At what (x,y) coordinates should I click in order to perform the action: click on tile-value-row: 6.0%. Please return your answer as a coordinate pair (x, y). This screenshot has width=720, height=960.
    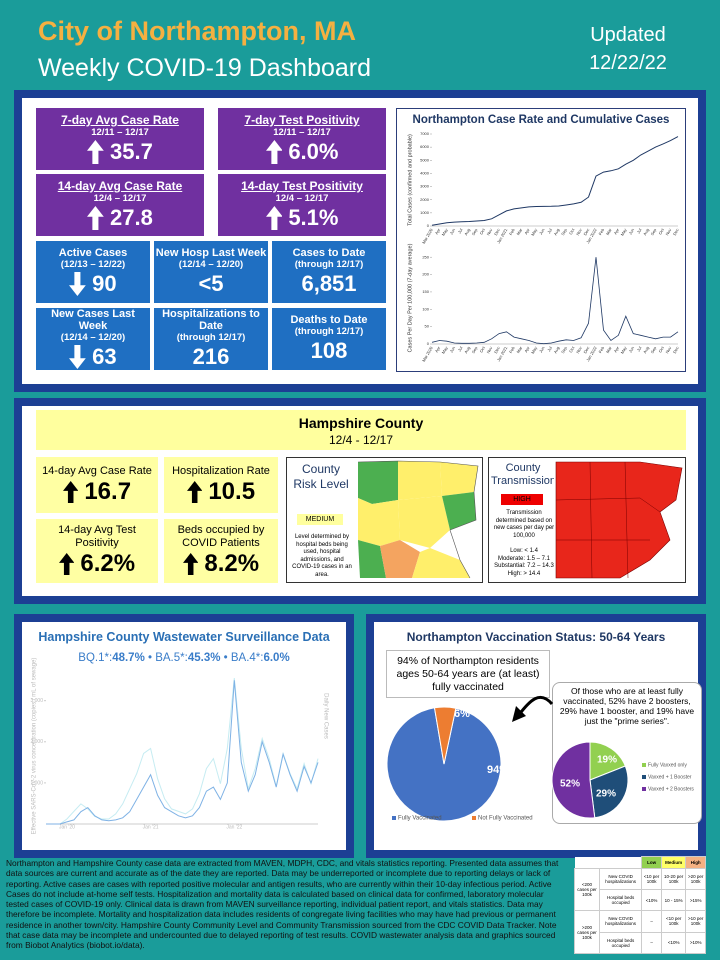
    Looking at the image, I should click on (302, 152).